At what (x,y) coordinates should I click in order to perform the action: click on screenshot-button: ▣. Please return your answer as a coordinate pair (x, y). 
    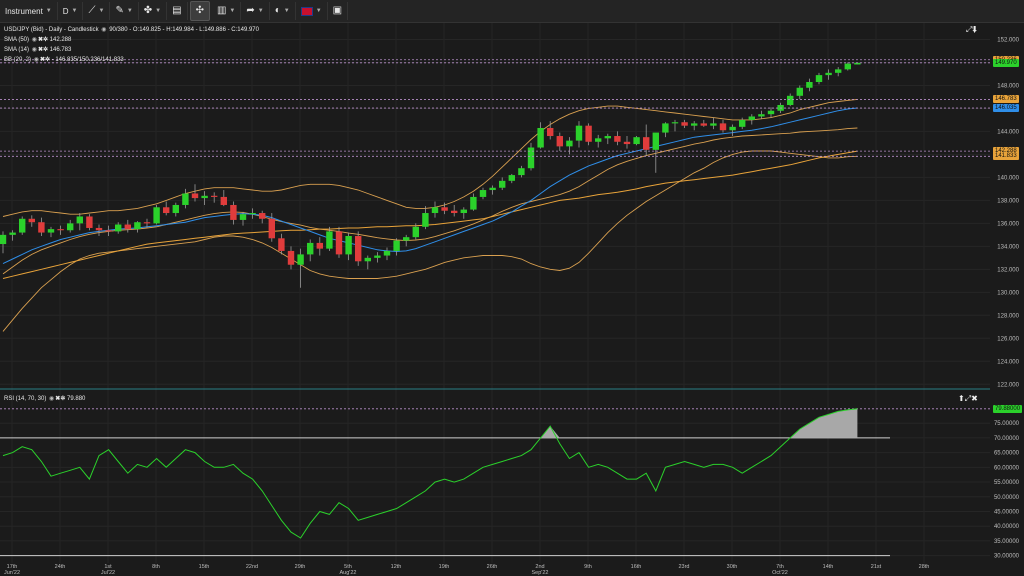
    Looking at the image, I should click on (338, 11).